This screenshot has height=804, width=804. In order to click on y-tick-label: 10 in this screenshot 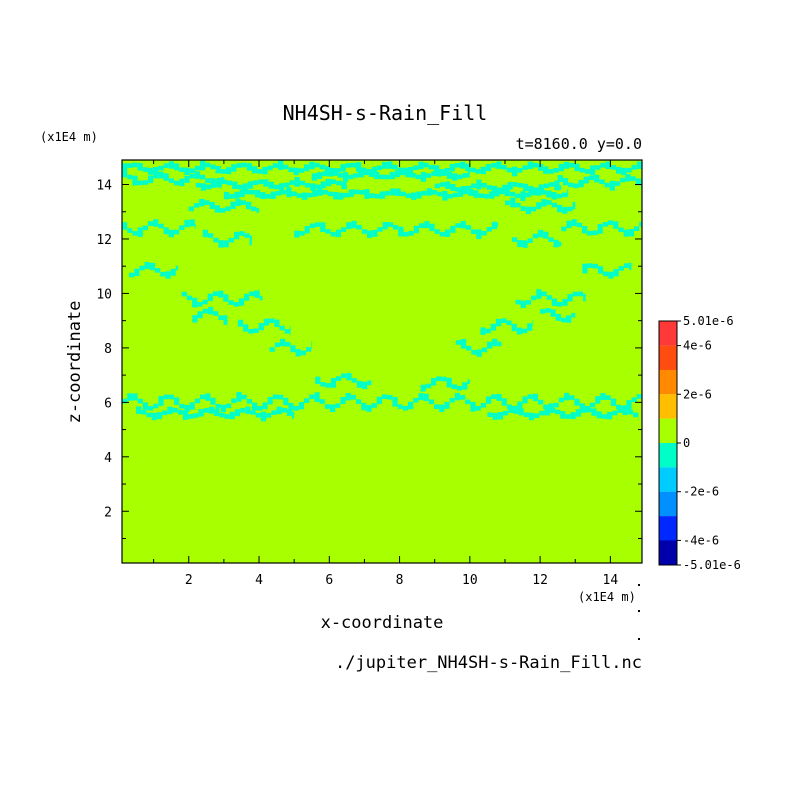, I will do `click(104, 294)`.